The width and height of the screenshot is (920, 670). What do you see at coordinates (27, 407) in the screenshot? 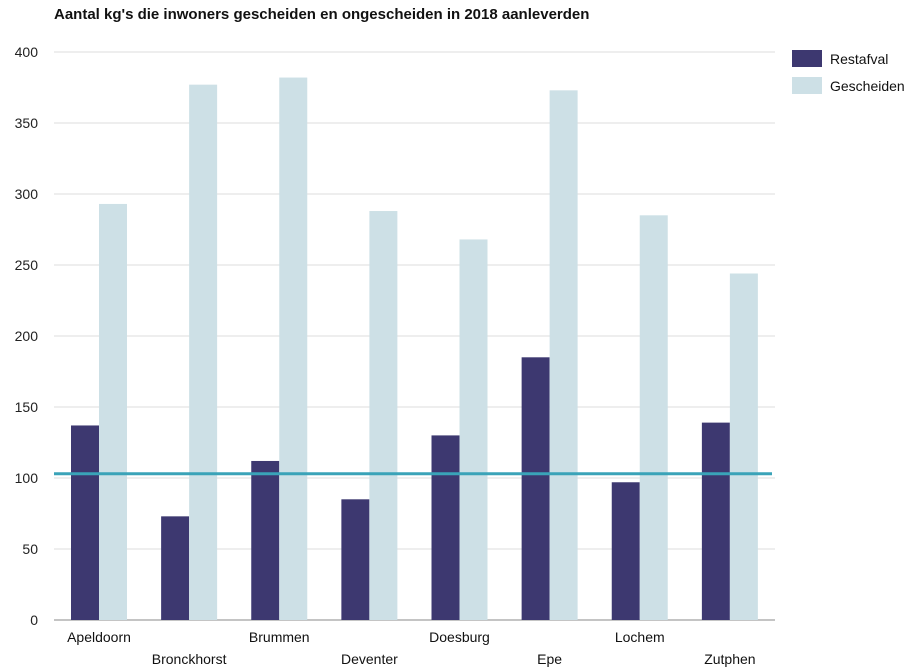
I see `y-tick-label: 150` at bounding box center [27, 407].